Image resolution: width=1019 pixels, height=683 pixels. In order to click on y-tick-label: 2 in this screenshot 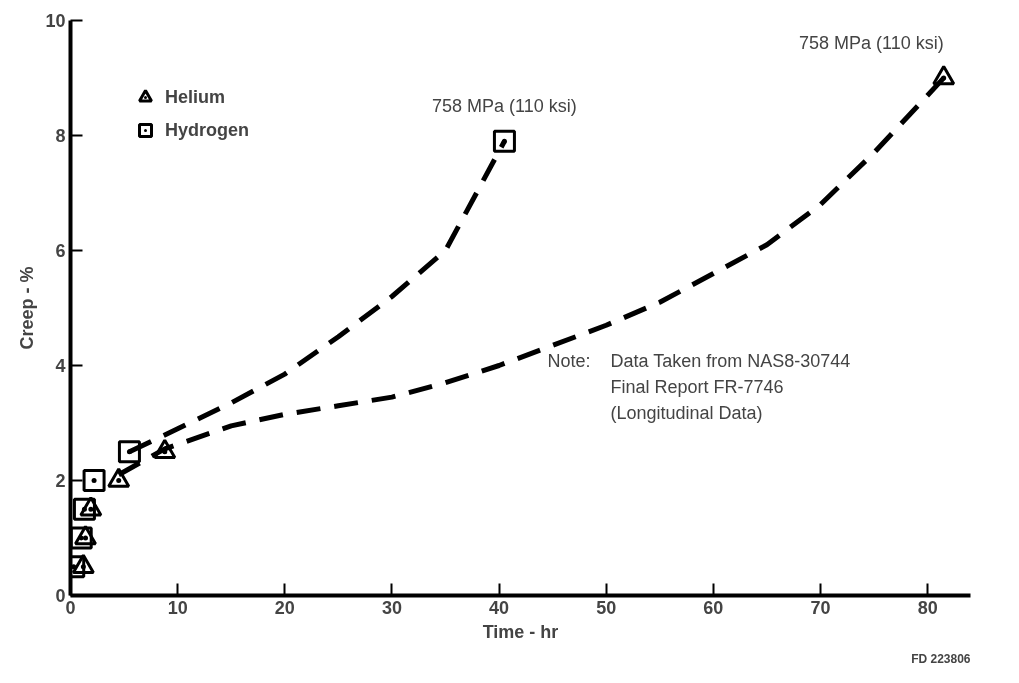, I will do `click(60, 481)`.